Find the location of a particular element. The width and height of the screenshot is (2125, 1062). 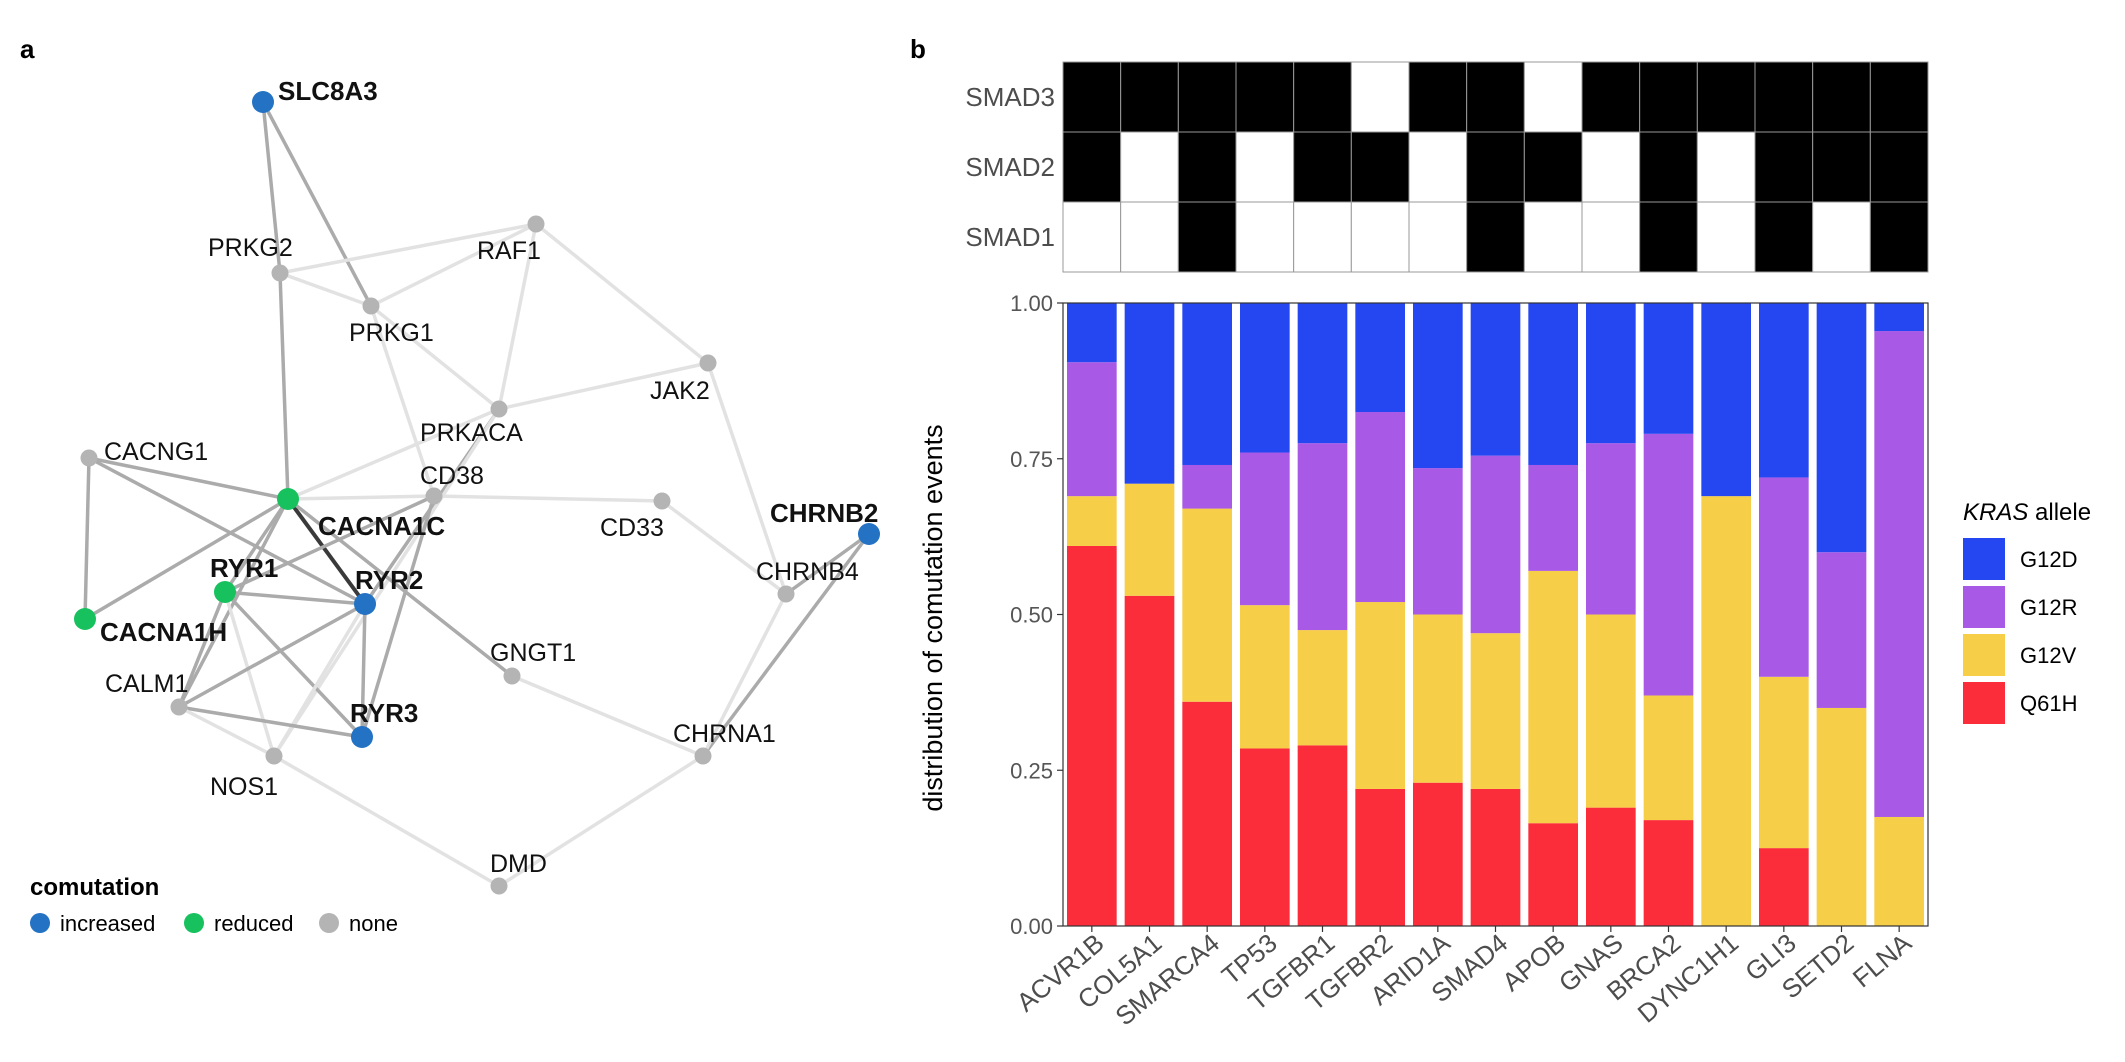

legend-increased-swatch is located at coordinates (40, 923).